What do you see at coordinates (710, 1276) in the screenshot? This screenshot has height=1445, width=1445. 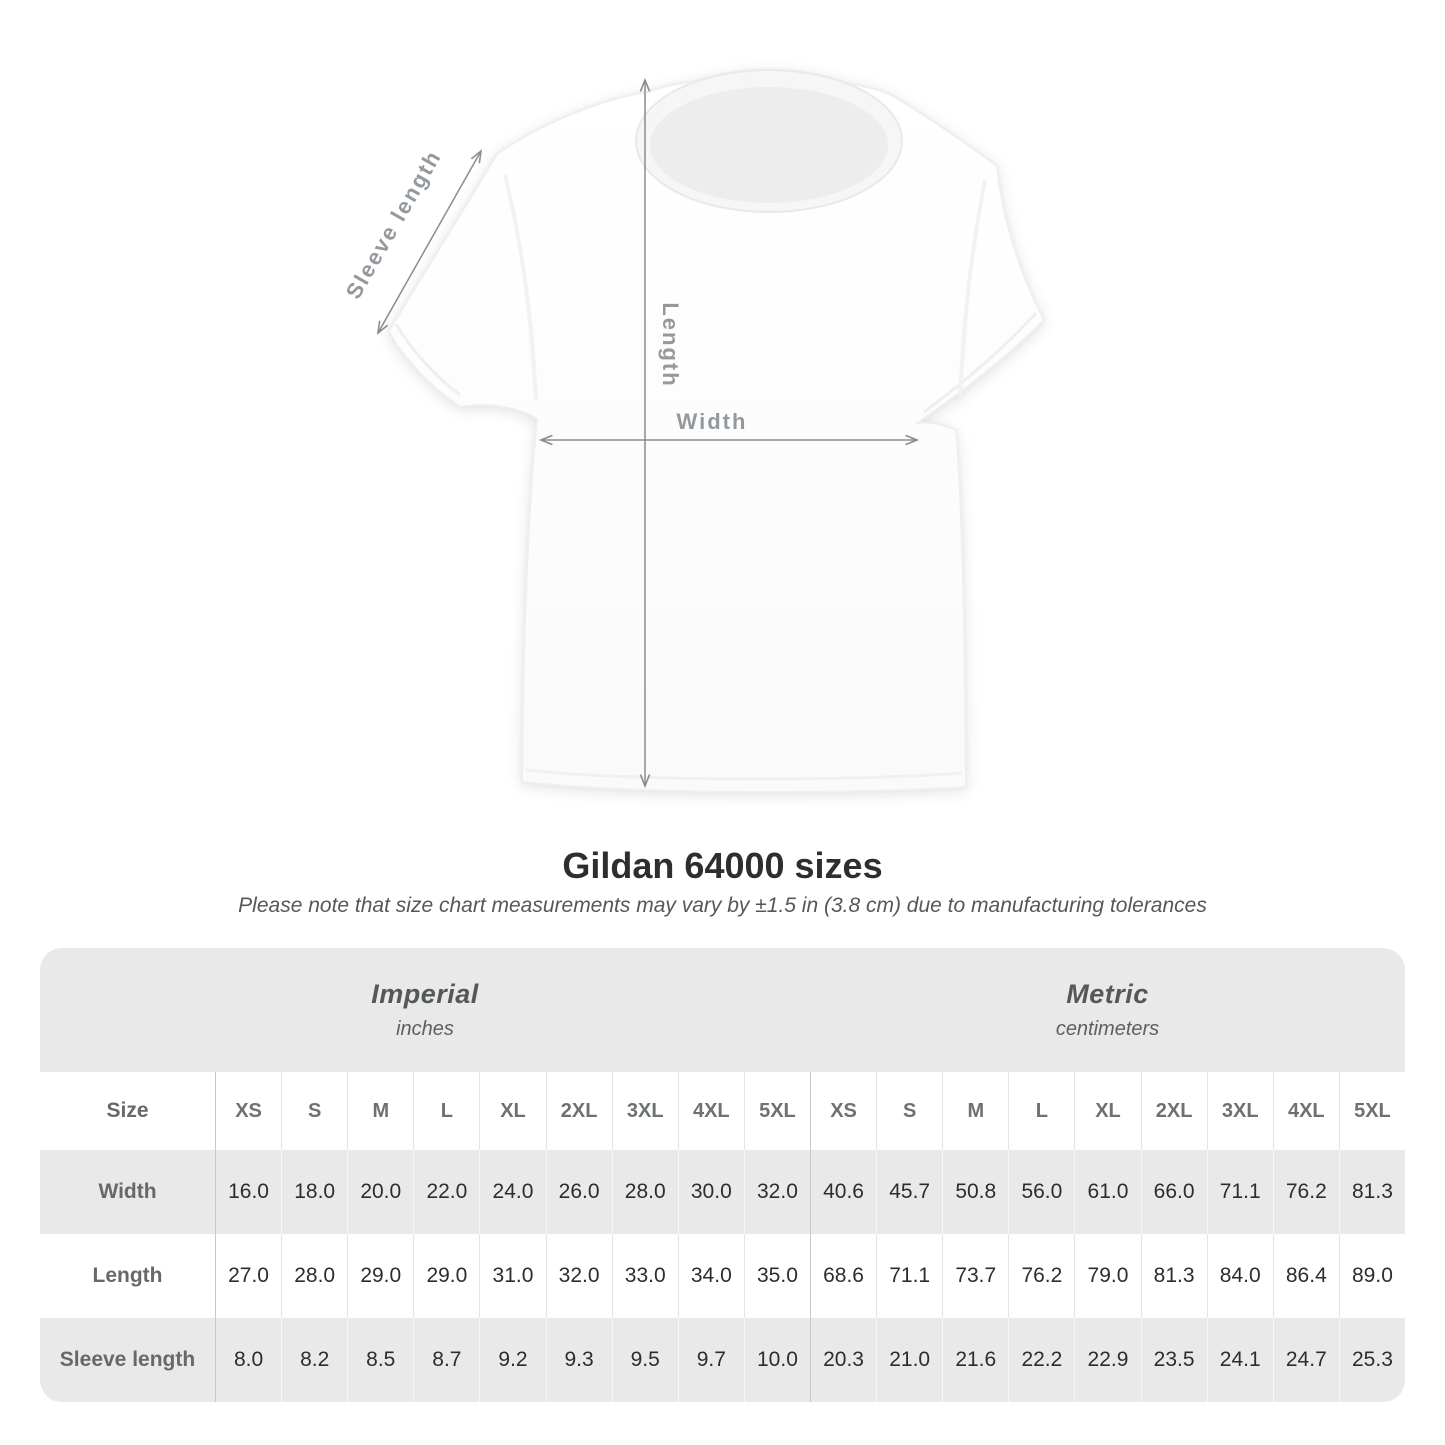 I see `value-imperial-row1-col7: 34.0` at bounding box center [710, 1276].